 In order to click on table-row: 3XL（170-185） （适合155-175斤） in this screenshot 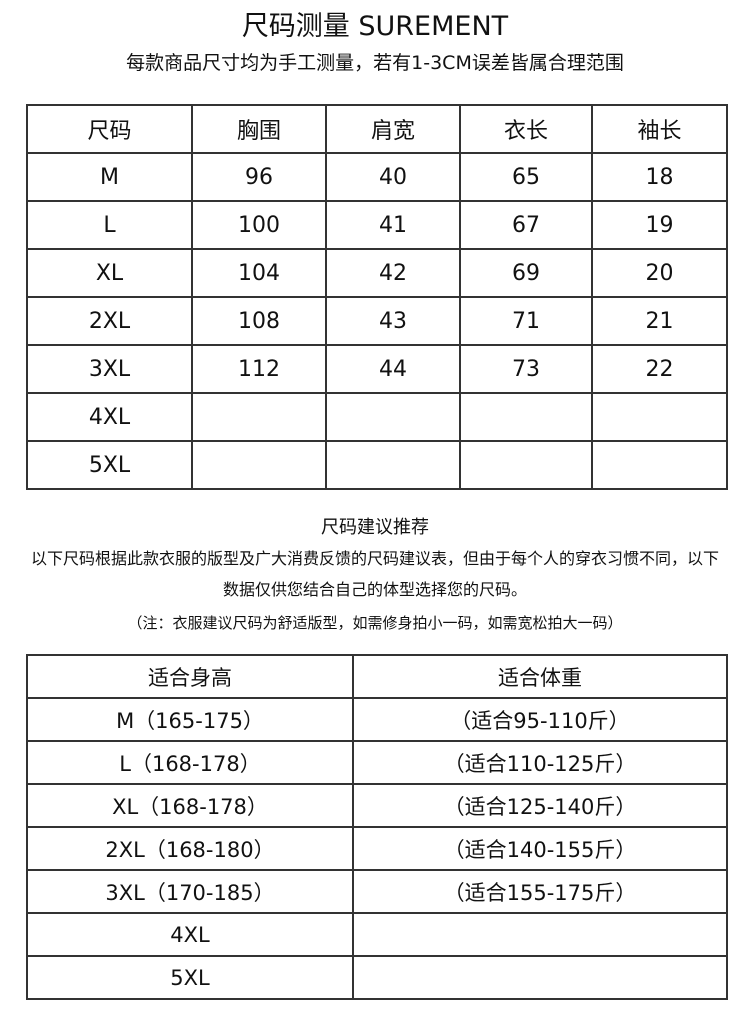, I will do `click(377, 891)`.